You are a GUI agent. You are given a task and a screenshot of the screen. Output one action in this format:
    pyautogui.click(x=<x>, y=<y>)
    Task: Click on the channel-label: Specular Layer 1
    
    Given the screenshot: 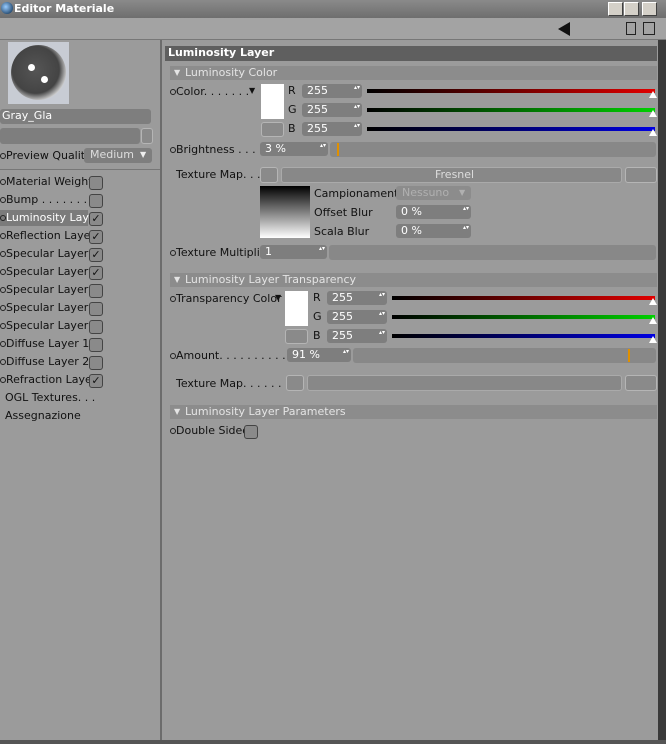 What is the action you would take?
    pyautogui.click(x=52, y=253)
    